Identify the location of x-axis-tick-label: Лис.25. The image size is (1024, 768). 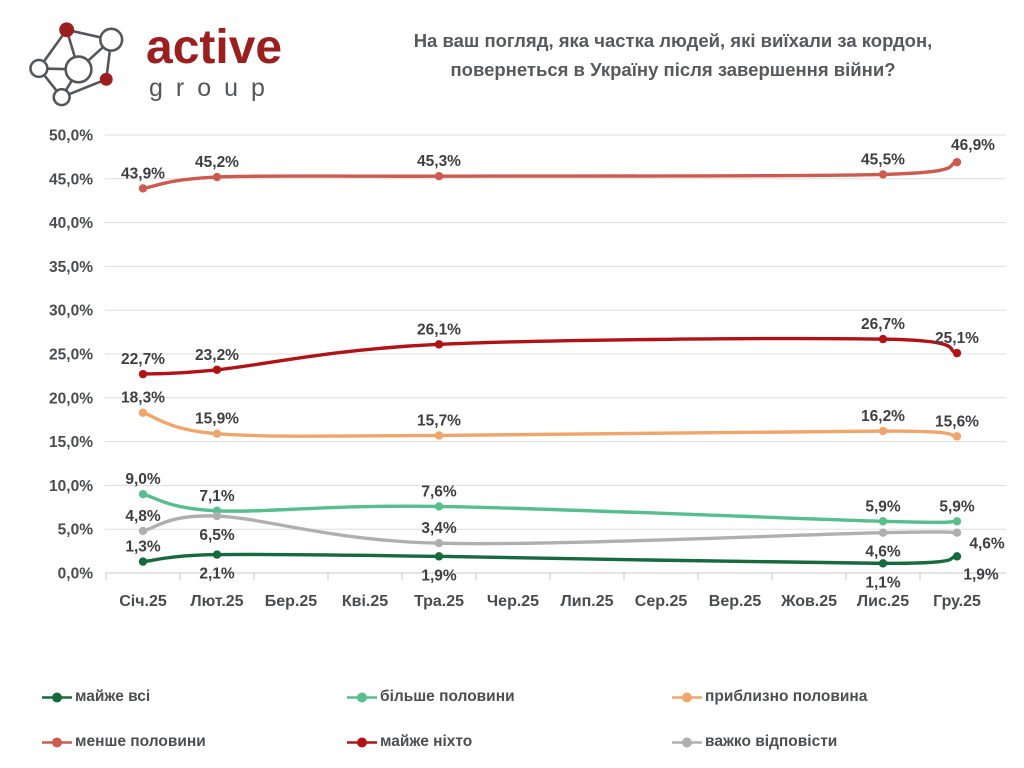
(883, 601).